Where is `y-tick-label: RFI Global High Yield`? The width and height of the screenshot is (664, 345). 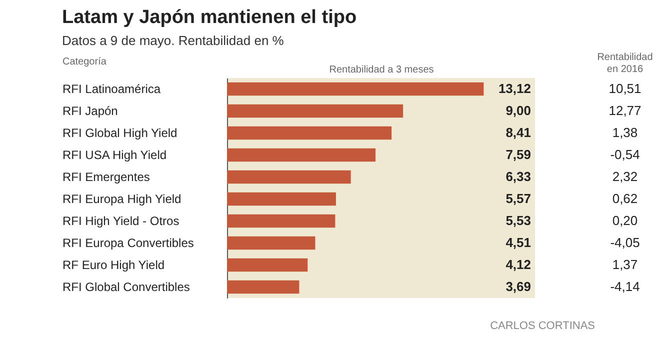
y-tick-label: RFI Global High Yield is located at coordinates (120, 133).